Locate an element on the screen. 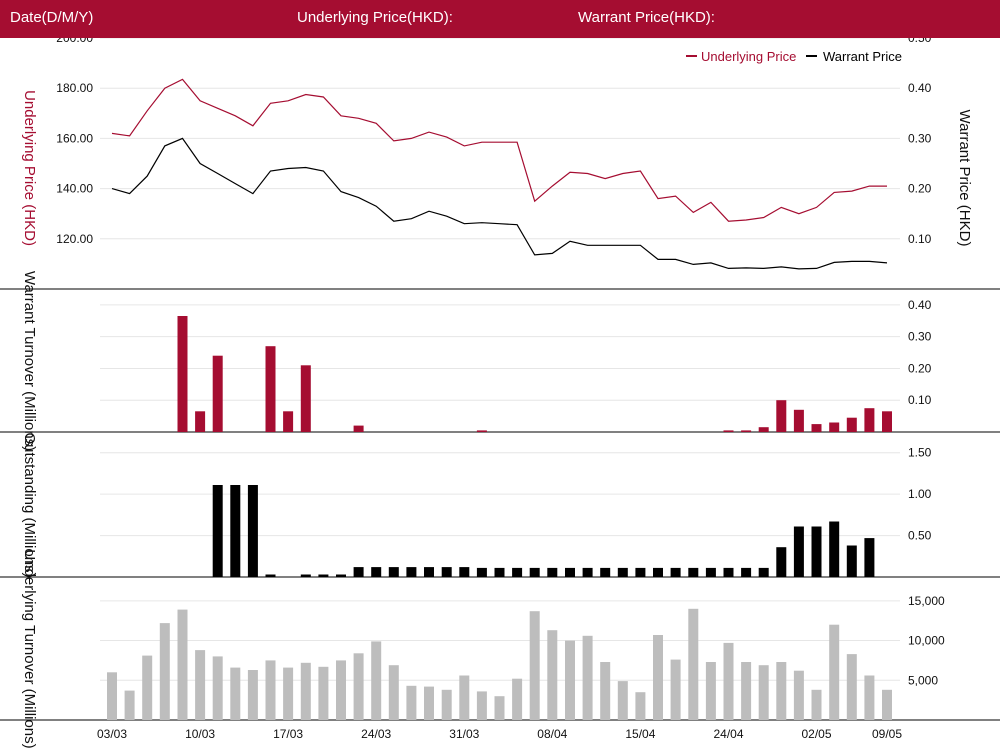 The height and width of the screenshot is (751, 1000). warrant-price-line is located at coordinates (499, 203).